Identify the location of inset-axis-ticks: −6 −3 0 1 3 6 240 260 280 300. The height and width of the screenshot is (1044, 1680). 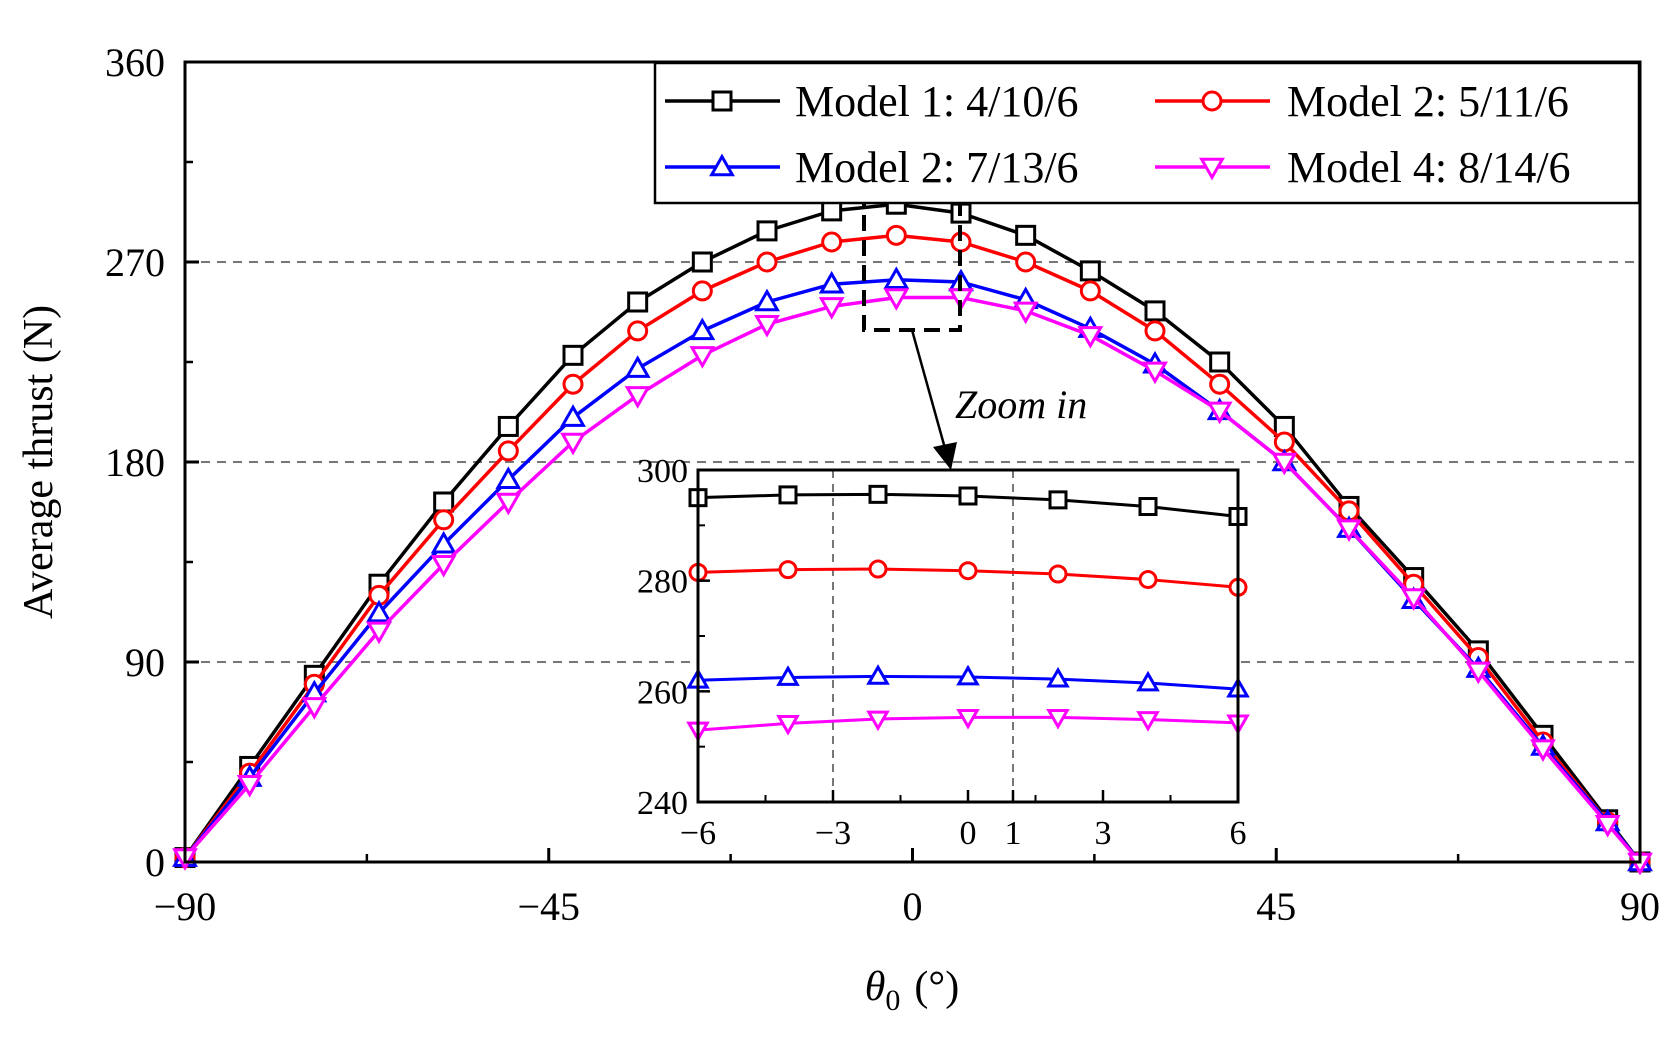
(942, 652).